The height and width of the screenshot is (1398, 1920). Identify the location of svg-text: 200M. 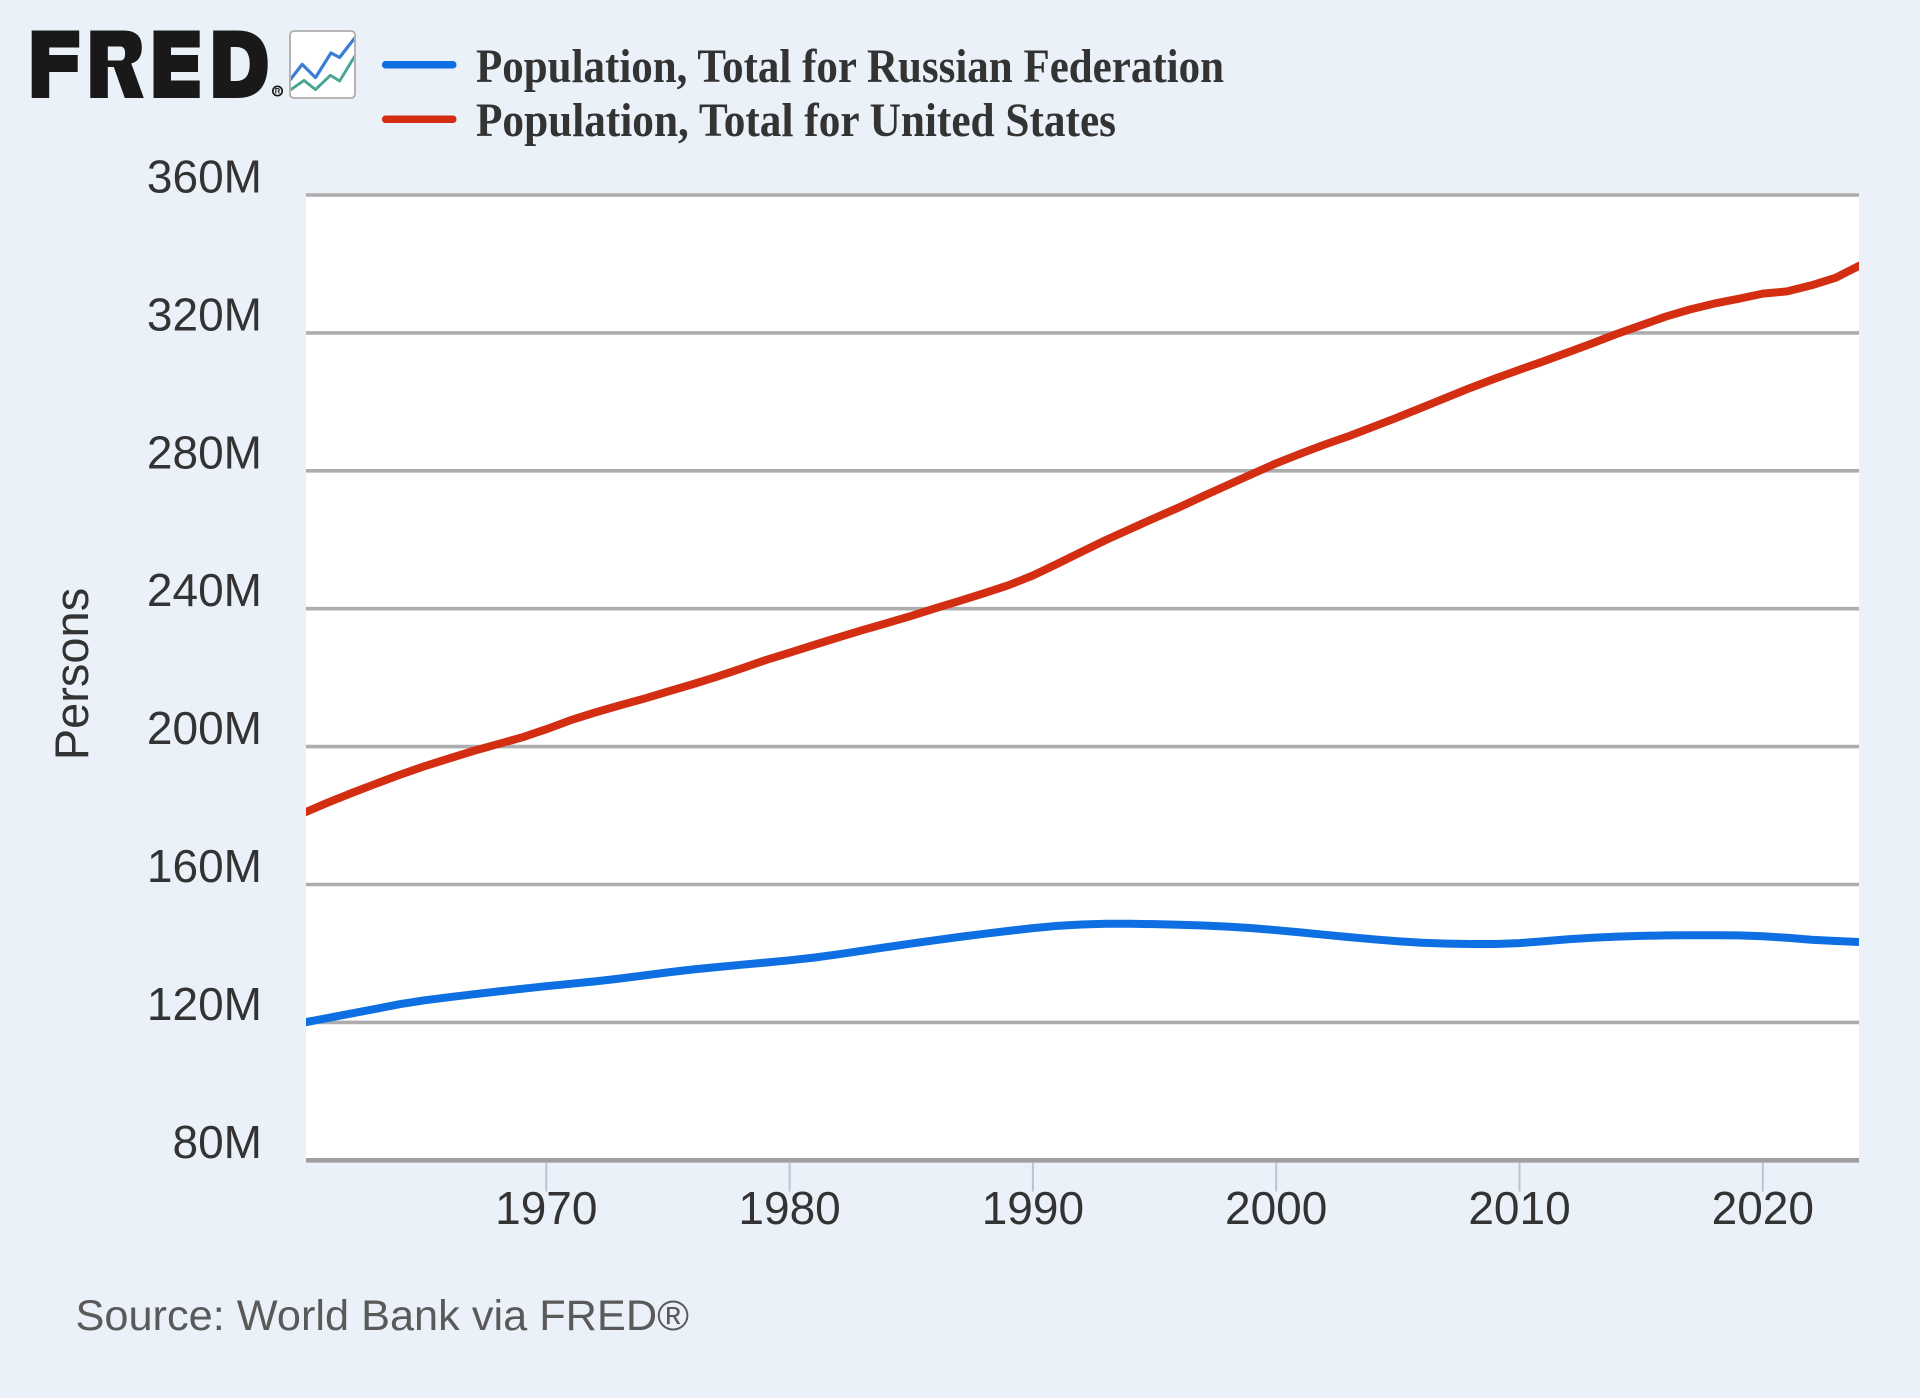
(204, 728).